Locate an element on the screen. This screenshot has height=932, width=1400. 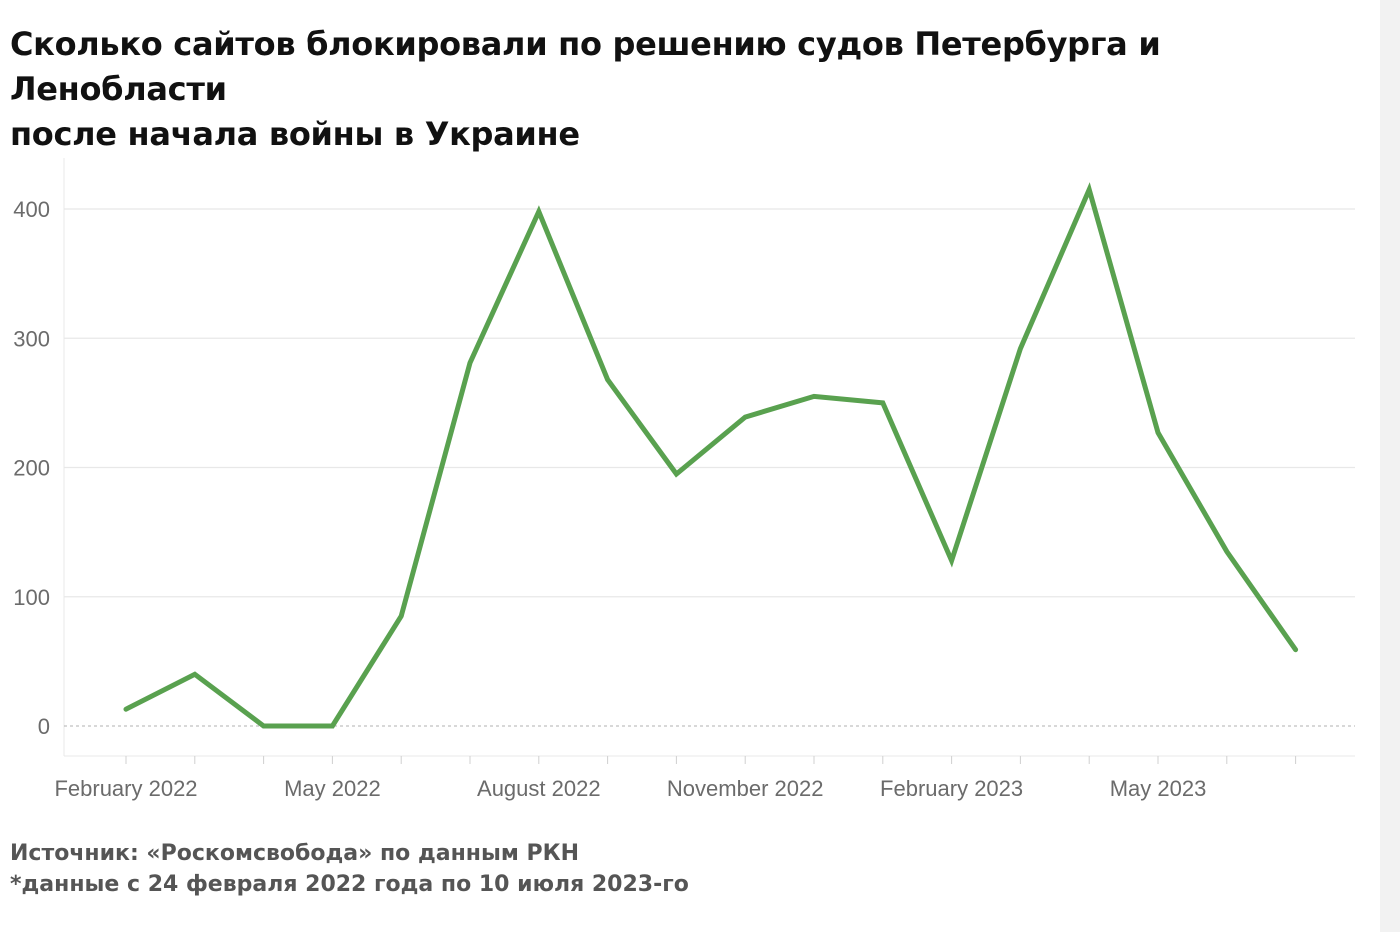
y-tick-label: 200 is located at coordinates (31, 468).